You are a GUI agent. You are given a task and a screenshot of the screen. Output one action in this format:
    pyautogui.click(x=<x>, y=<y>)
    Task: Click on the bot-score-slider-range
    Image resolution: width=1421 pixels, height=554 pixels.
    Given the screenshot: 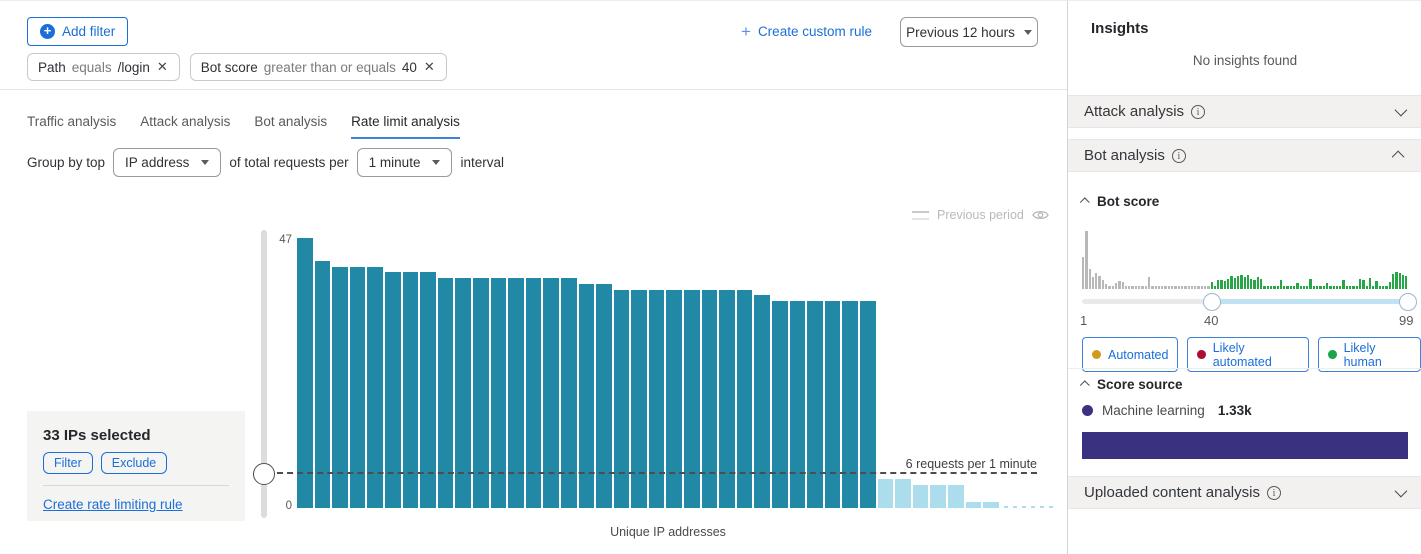 What is the action you would take?
    pyautogui.click(x=1310, y=301)
    